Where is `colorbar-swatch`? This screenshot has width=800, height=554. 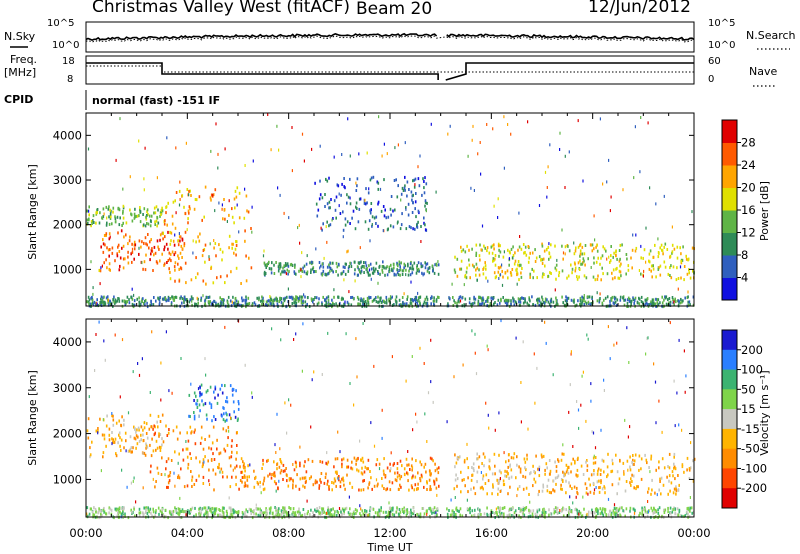 colorbar-swatch is located at coordinates (729, 360).